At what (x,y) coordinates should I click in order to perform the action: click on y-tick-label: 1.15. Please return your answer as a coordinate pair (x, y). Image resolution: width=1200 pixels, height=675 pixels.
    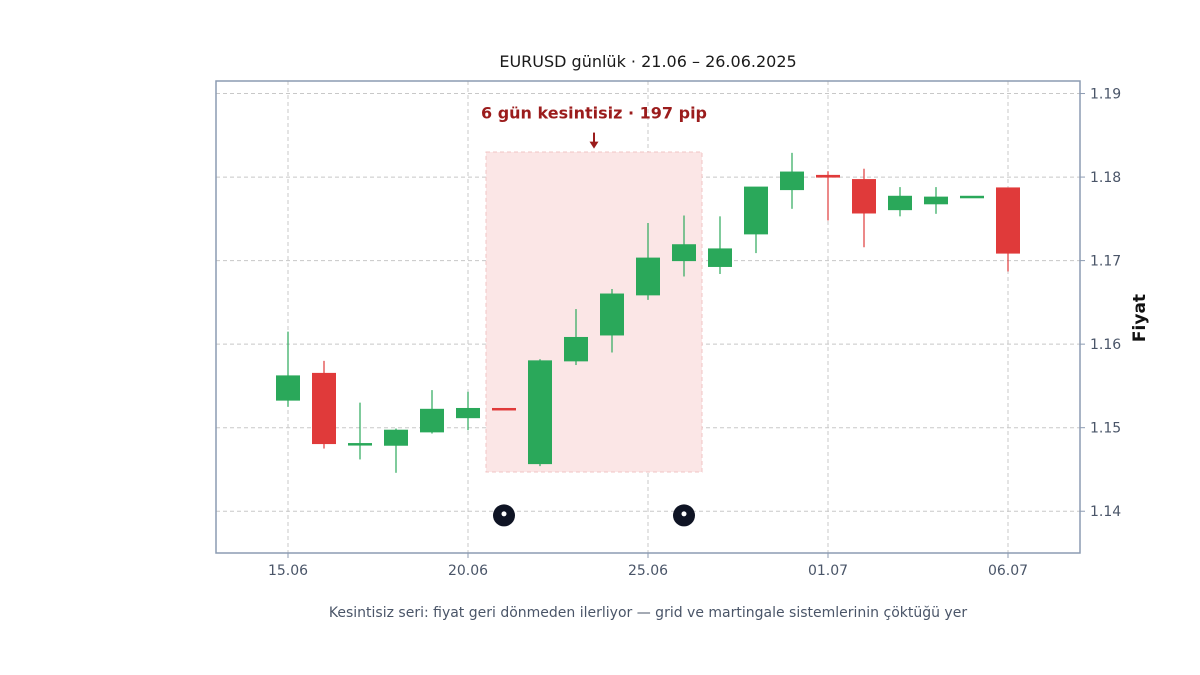
    Looking at the image, I should click on (1105, 429).